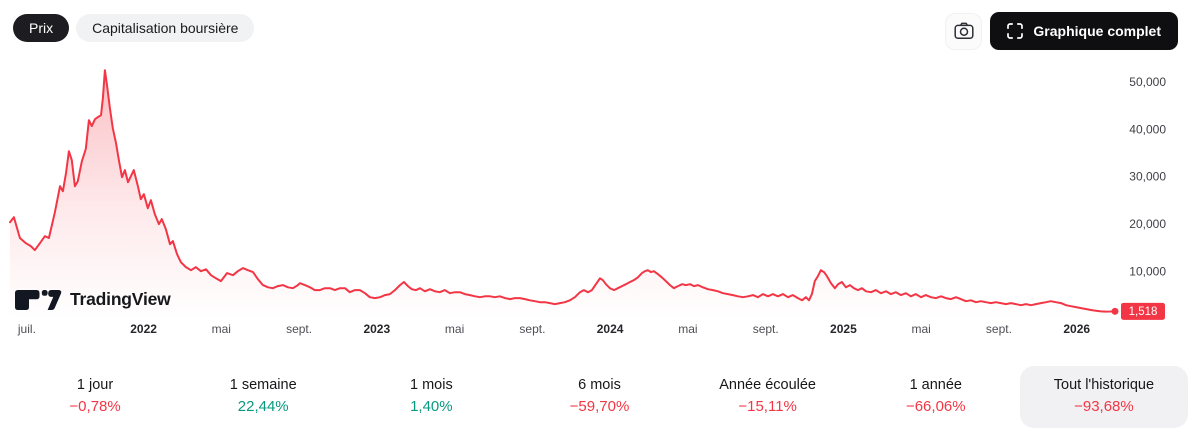 This screenshot has width=1199, height=440. Describe the element at coordinates (376, 329) in the screenshot. I see `x-axis-label: 2023` at that location.